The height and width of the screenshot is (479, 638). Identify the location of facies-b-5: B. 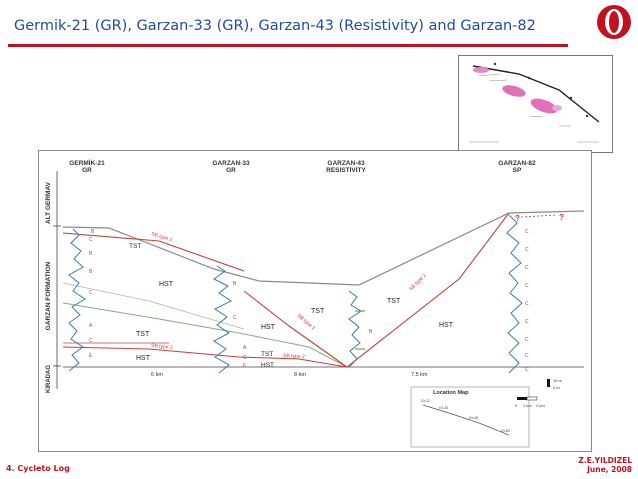
(371, 332).